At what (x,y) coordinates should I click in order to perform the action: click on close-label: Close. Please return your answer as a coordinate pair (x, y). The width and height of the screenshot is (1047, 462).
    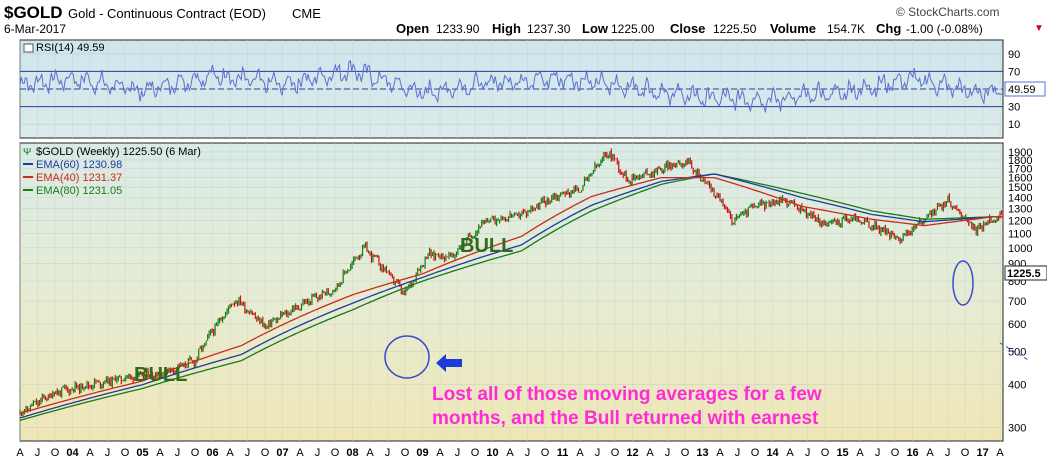
    Looking at the image, I should click on (688, 28).